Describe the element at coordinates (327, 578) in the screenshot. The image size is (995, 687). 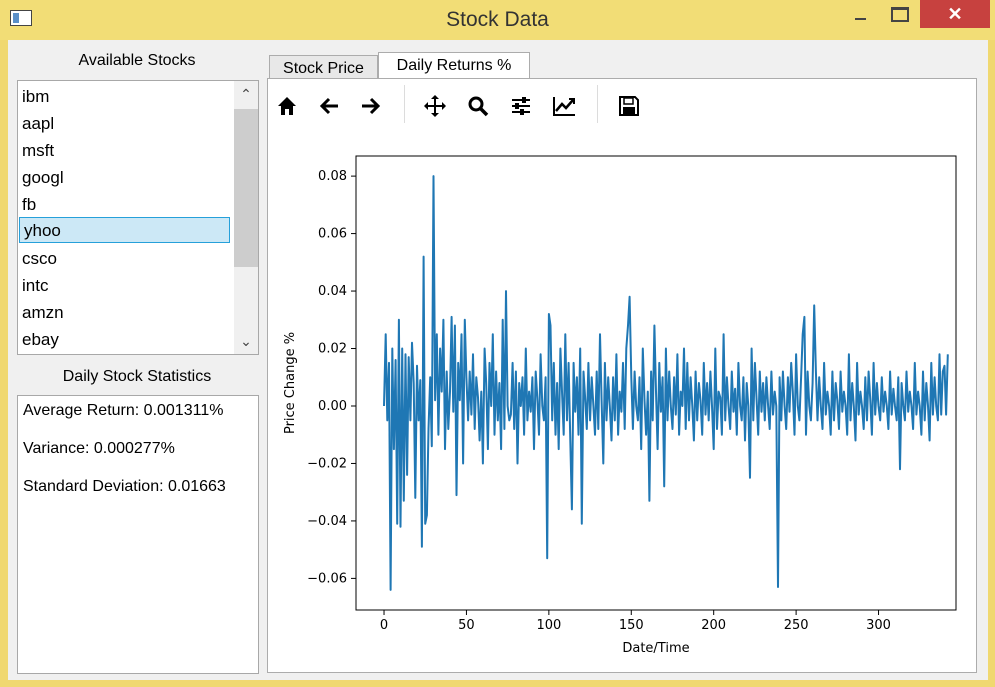
I see `y-tick-label: −0.06` at that location.